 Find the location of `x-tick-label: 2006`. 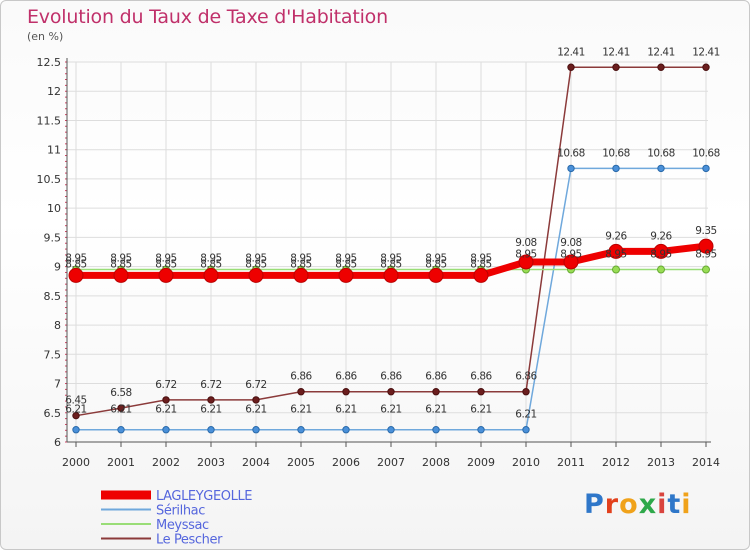

x-tick-label: 2006 is located at coordinates (346, 462).